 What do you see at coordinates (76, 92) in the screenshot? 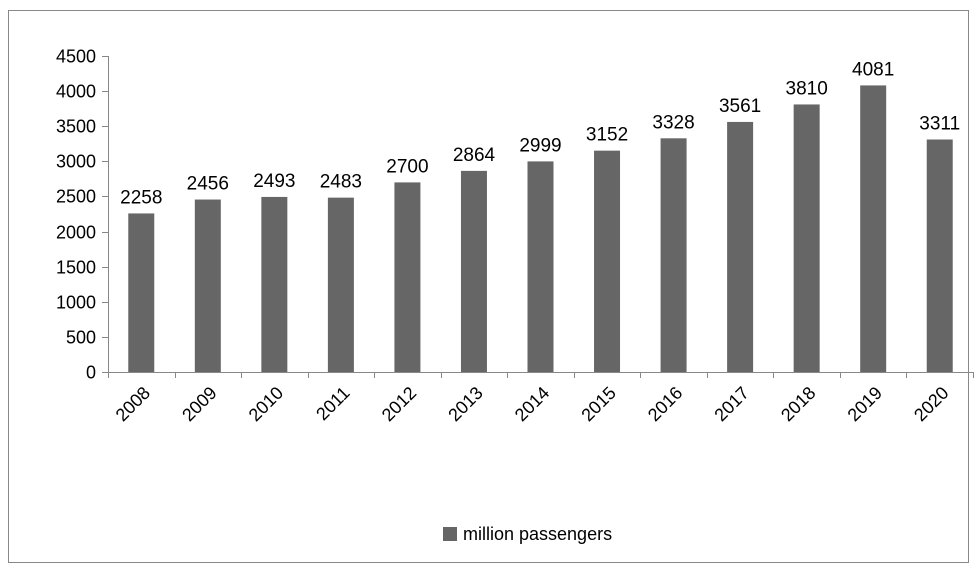
I see `y-tick-label: 4000` at bounding box center [76, 92].